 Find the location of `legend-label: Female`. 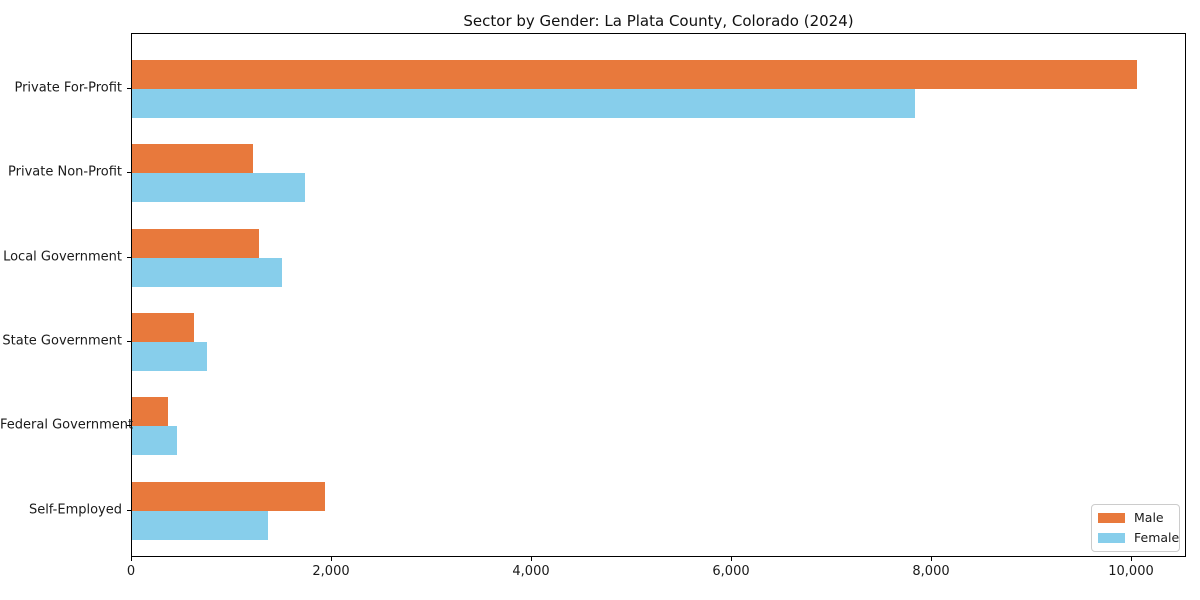

legend-label: Female is located at coordinates (1157, 537).